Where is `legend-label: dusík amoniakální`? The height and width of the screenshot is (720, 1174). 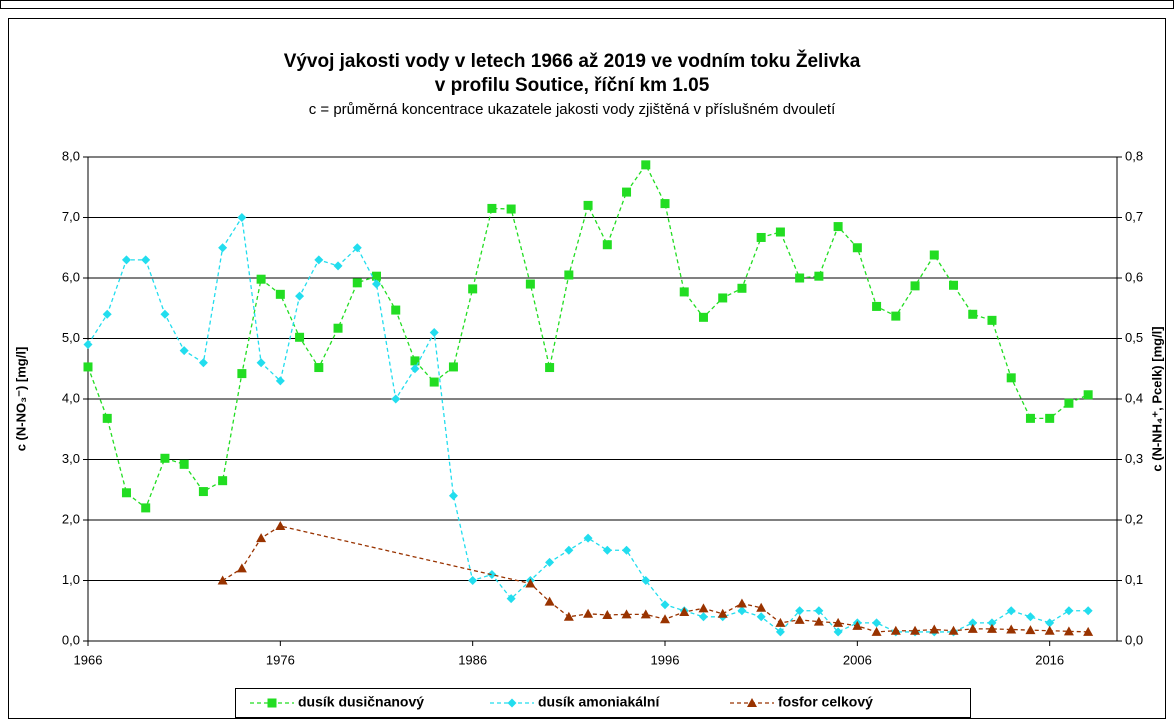
legend-label: dusík amoniakální is located at coordinates (599, 702).